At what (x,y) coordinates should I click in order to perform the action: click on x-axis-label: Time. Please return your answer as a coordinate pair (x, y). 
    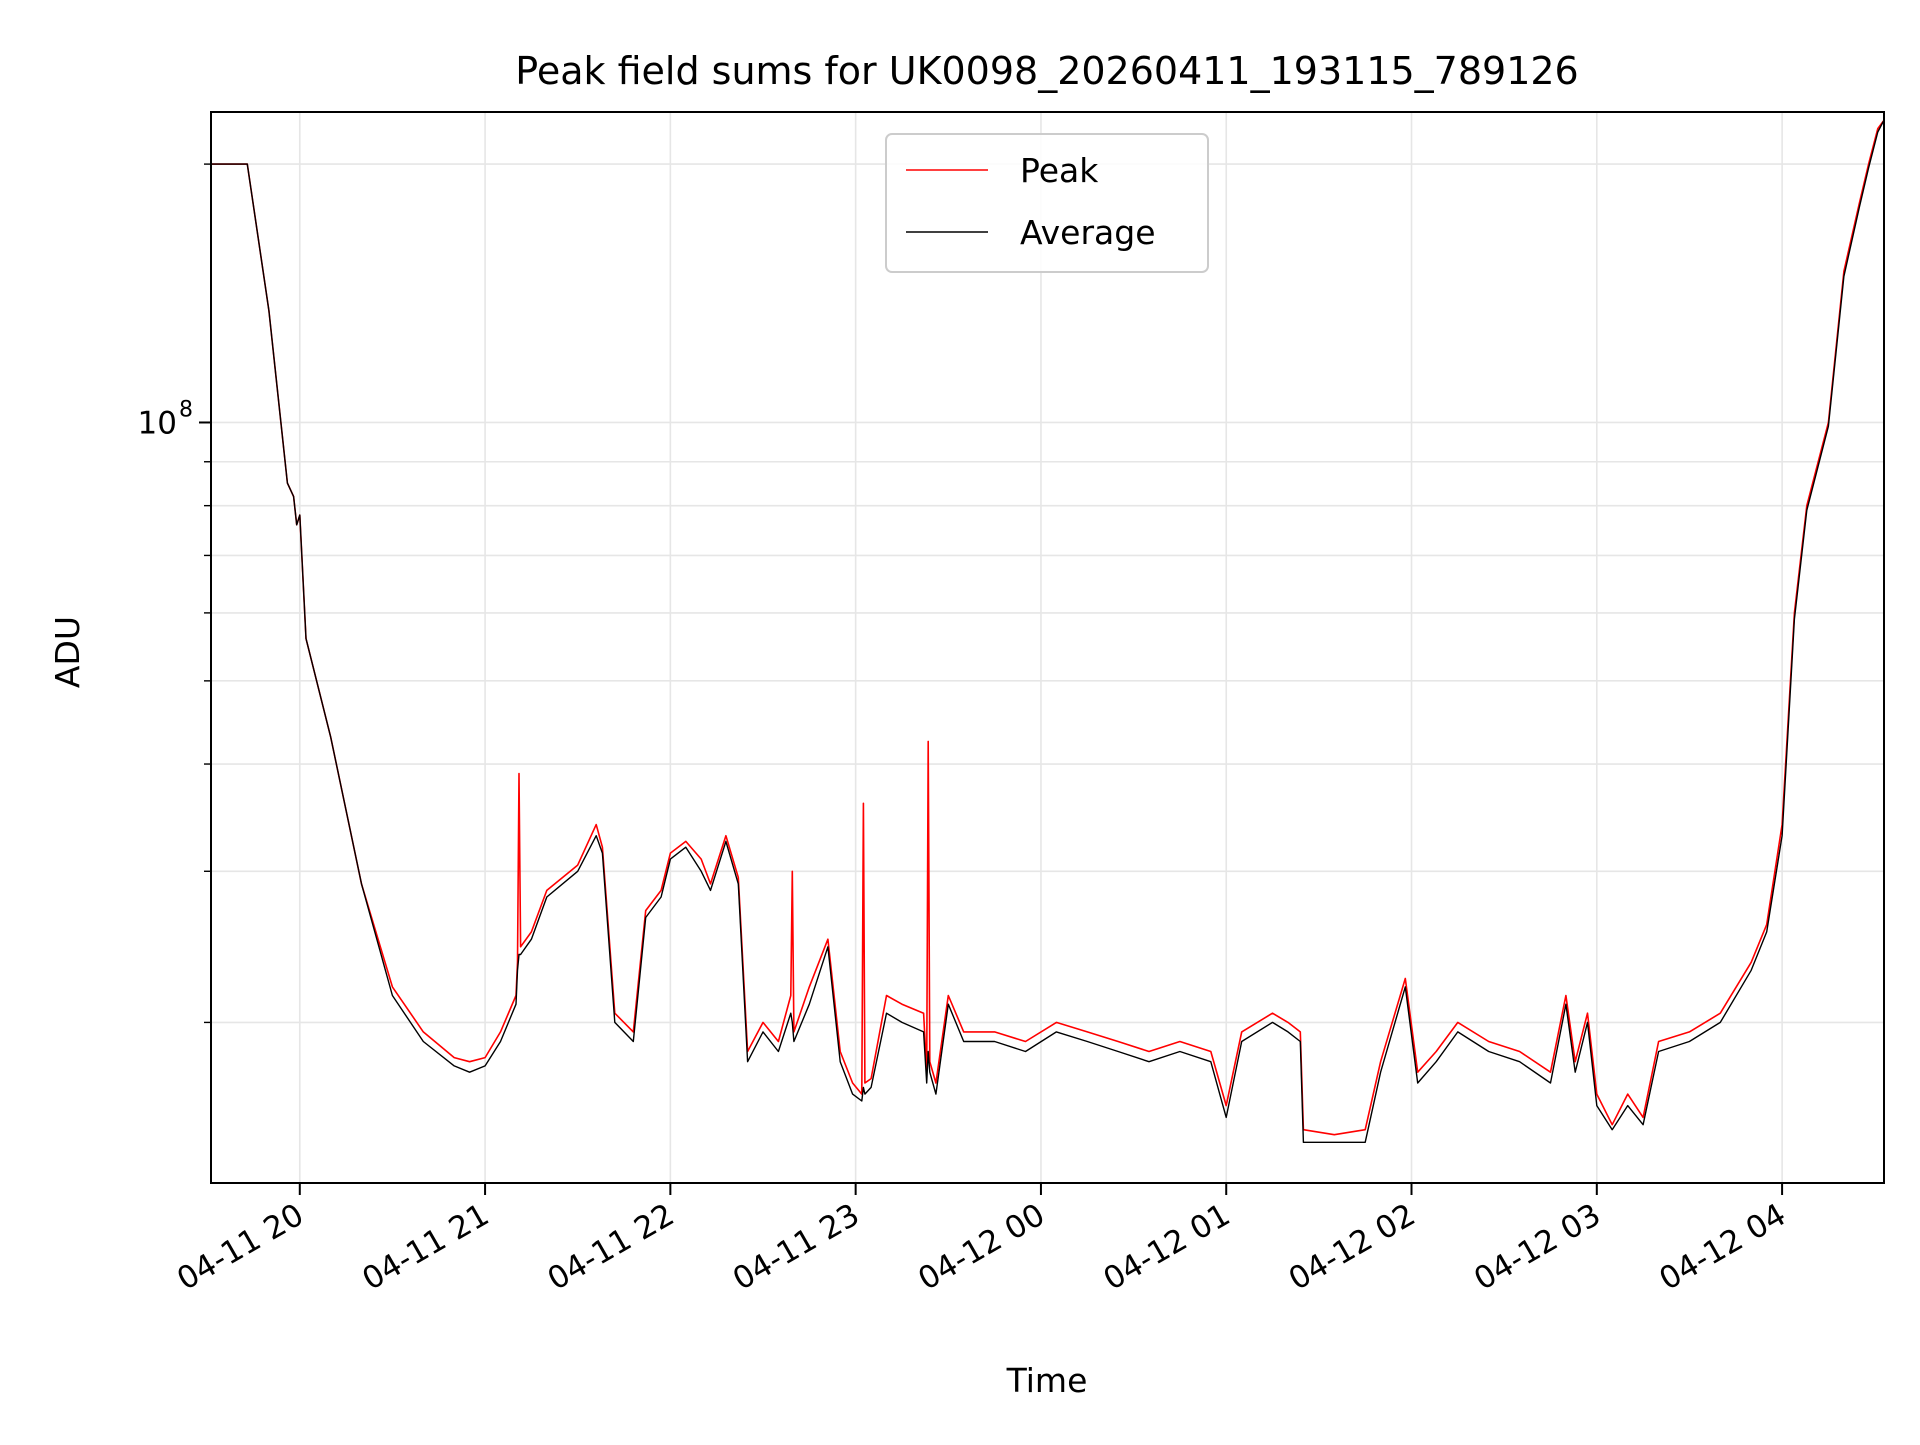
    Looking at the image, I should click on (1047, 1380).